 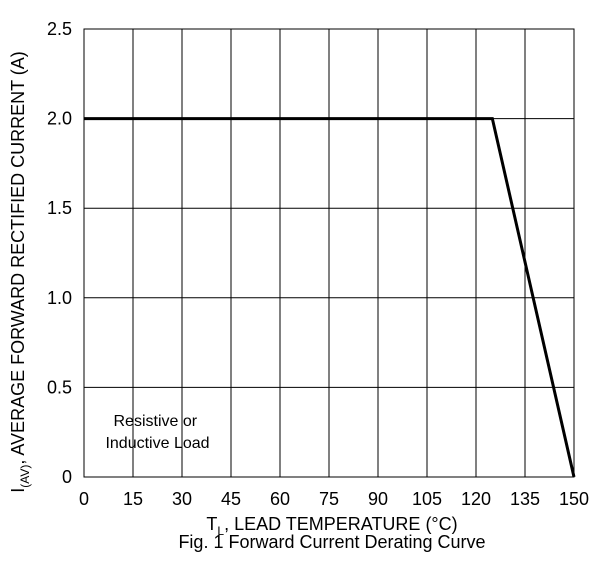 I want to click on y-axis-title-subscript: (AV), so click(x=25, y=476).